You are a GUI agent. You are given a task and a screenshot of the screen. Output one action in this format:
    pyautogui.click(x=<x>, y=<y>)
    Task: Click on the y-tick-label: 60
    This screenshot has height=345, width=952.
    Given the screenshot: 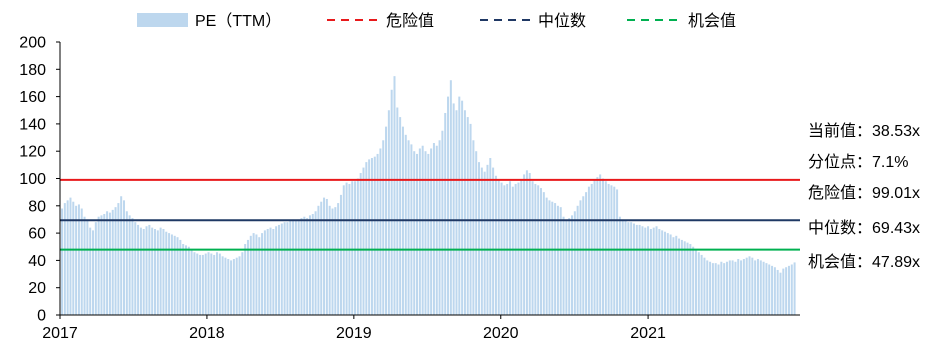 What is the action you would take?
    pyautogui.click(x=37, y=234)
    